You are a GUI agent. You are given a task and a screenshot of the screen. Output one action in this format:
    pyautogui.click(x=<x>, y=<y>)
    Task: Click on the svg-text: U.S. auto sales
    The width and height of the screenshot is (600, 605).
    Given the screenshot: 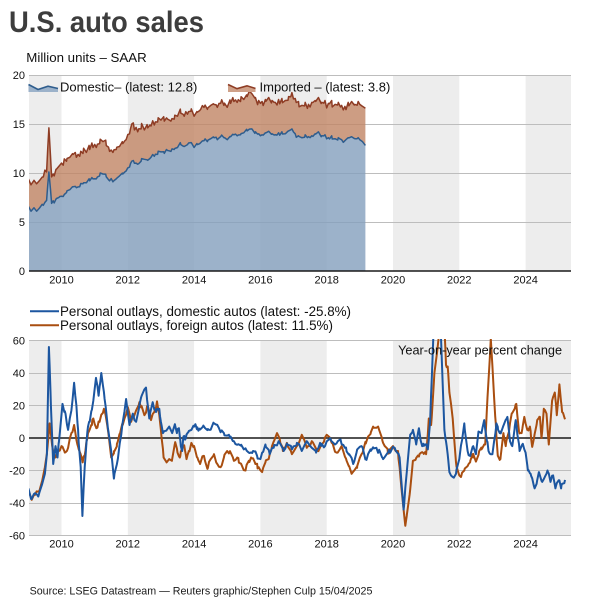 What is the action you would take?
    pyautogui.click(x=106, y=22)
    